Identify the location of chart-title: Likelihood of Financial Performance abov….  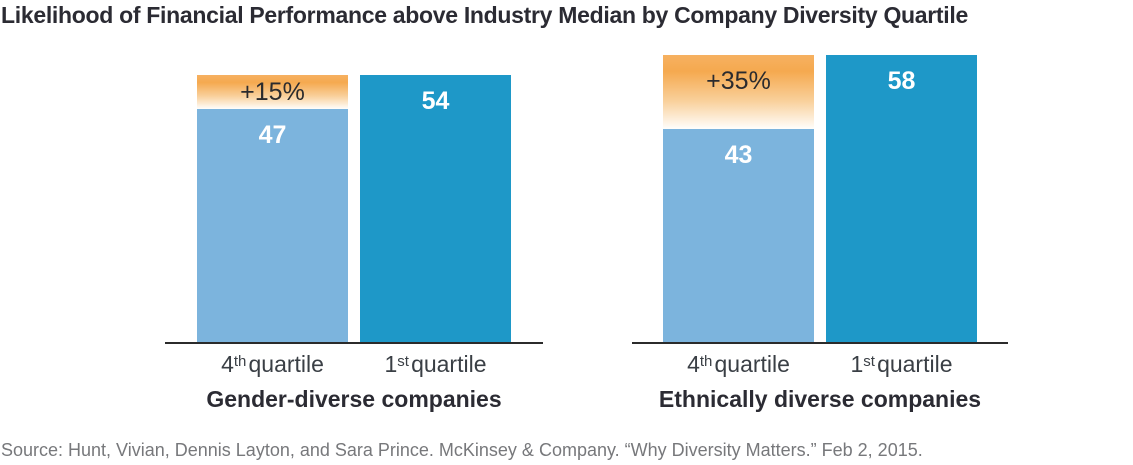
(484, 15).